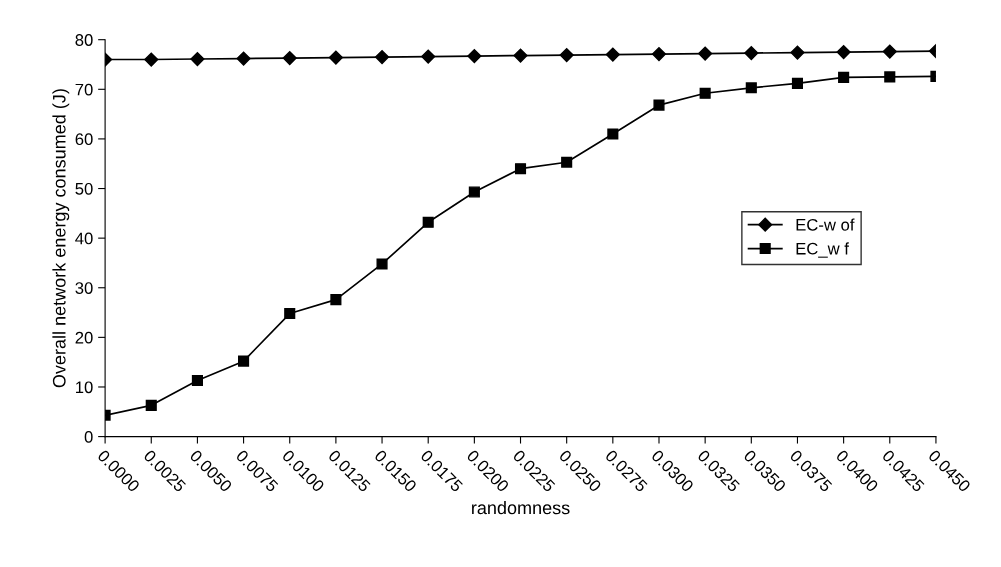  What do you see at coordinates (84, 238) in the screenshot?
I see `y-tick-label: 40` at bounding box center [84, 238].